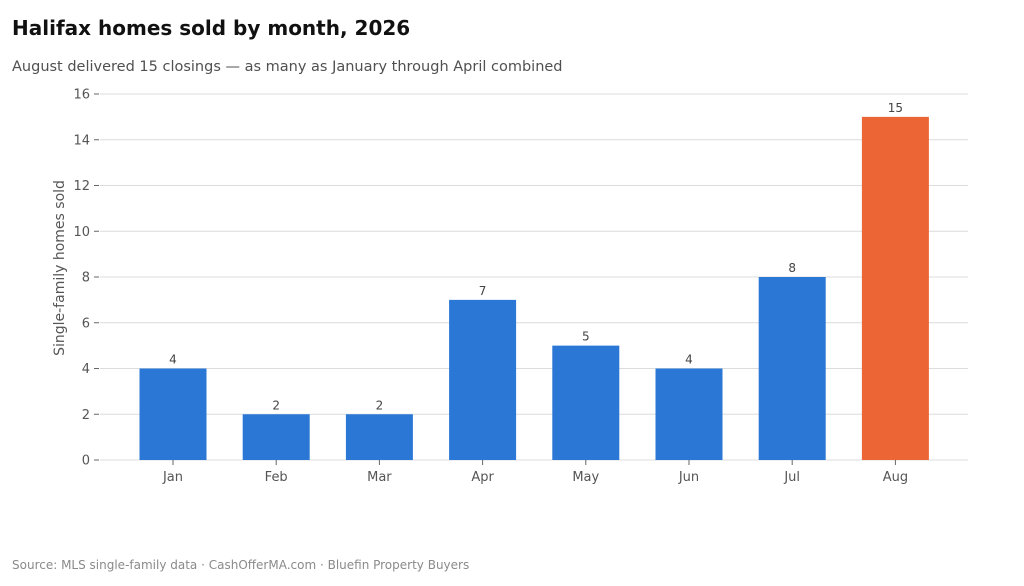 This screenshot has height=586, width=1024. What do you see at coordinates (172, 477) in the screenshot?
I see `x-tick-label: Jan` at bounding box center [172, 477].